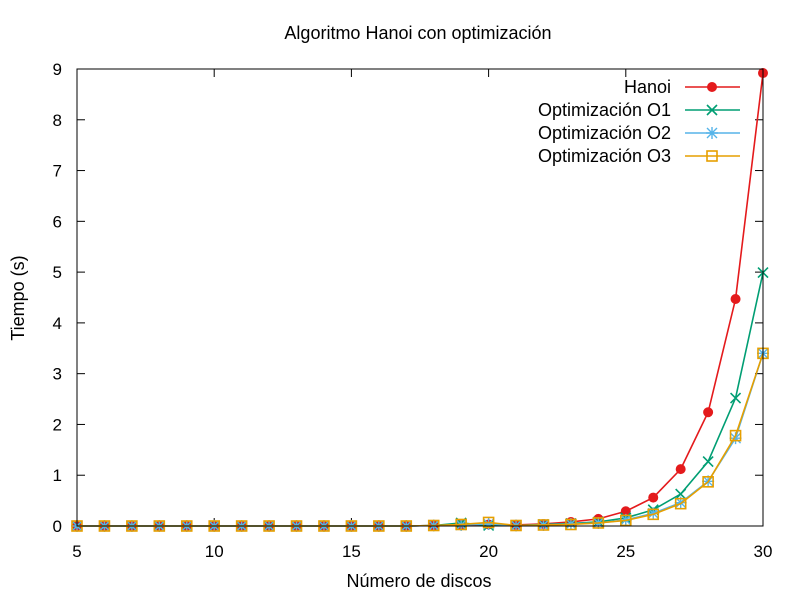  What do you see at coordinates (625, 551) in the screenshot?
I see `x-tick-label: 25` at bounding box center [625, 551].